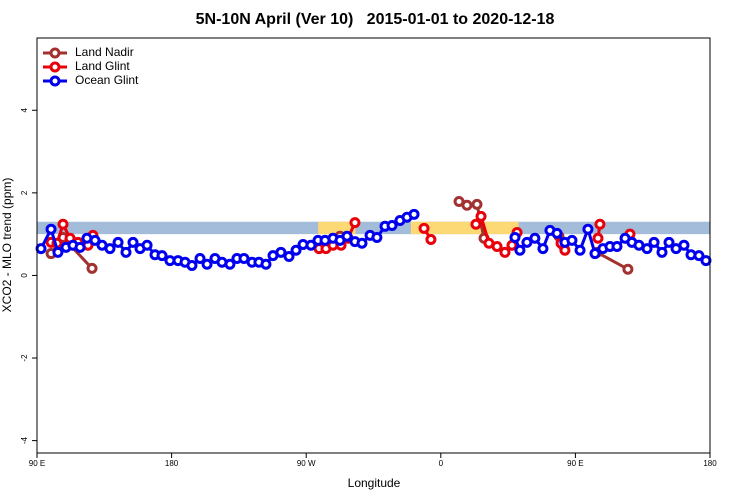 The image size is (750, 500). Describe the element at coordinates (107, 80) in the screenshot. I see `legend-label: Ocean Glint` at that location.